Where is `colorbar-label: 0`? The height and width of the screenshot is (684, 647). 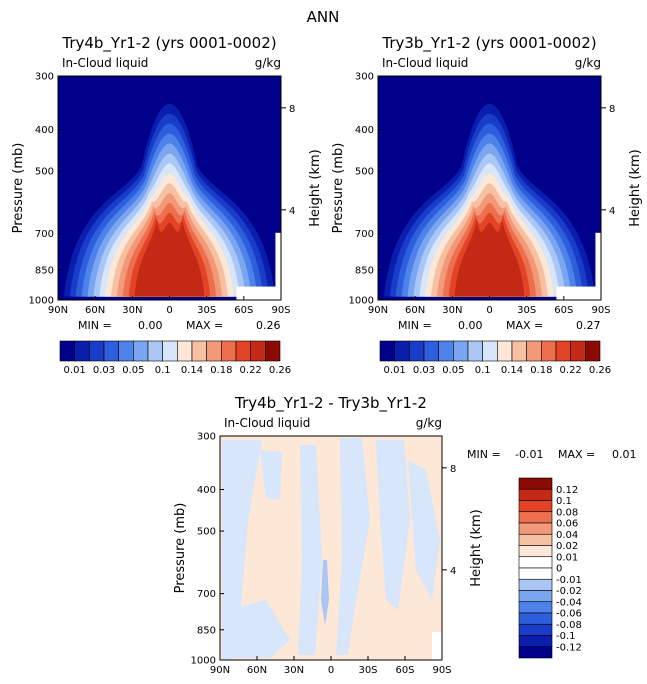
colorbar-label: 0 is located at coordinates (559, 569).